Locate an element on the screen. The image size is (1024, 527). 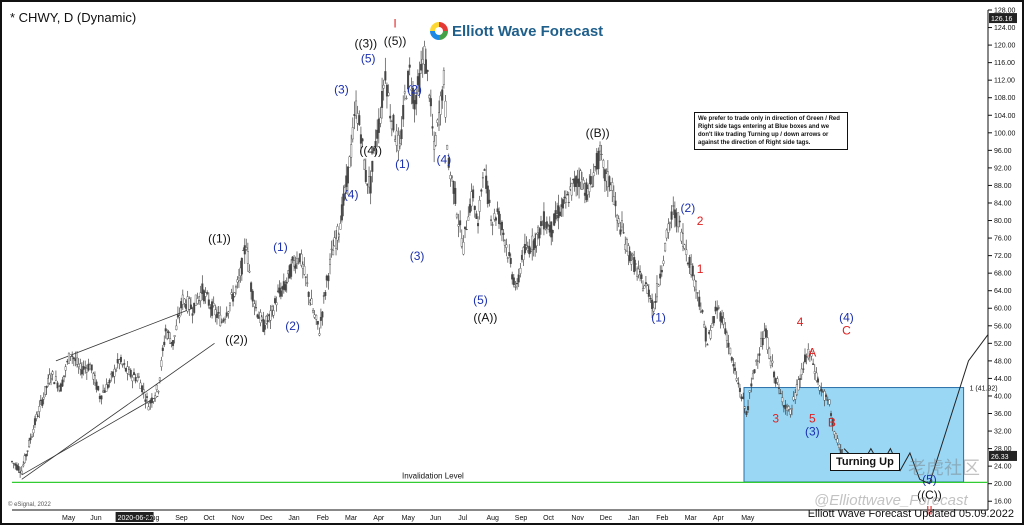
y-tick-label: 80.00 is located at coordinates (1003, 221).